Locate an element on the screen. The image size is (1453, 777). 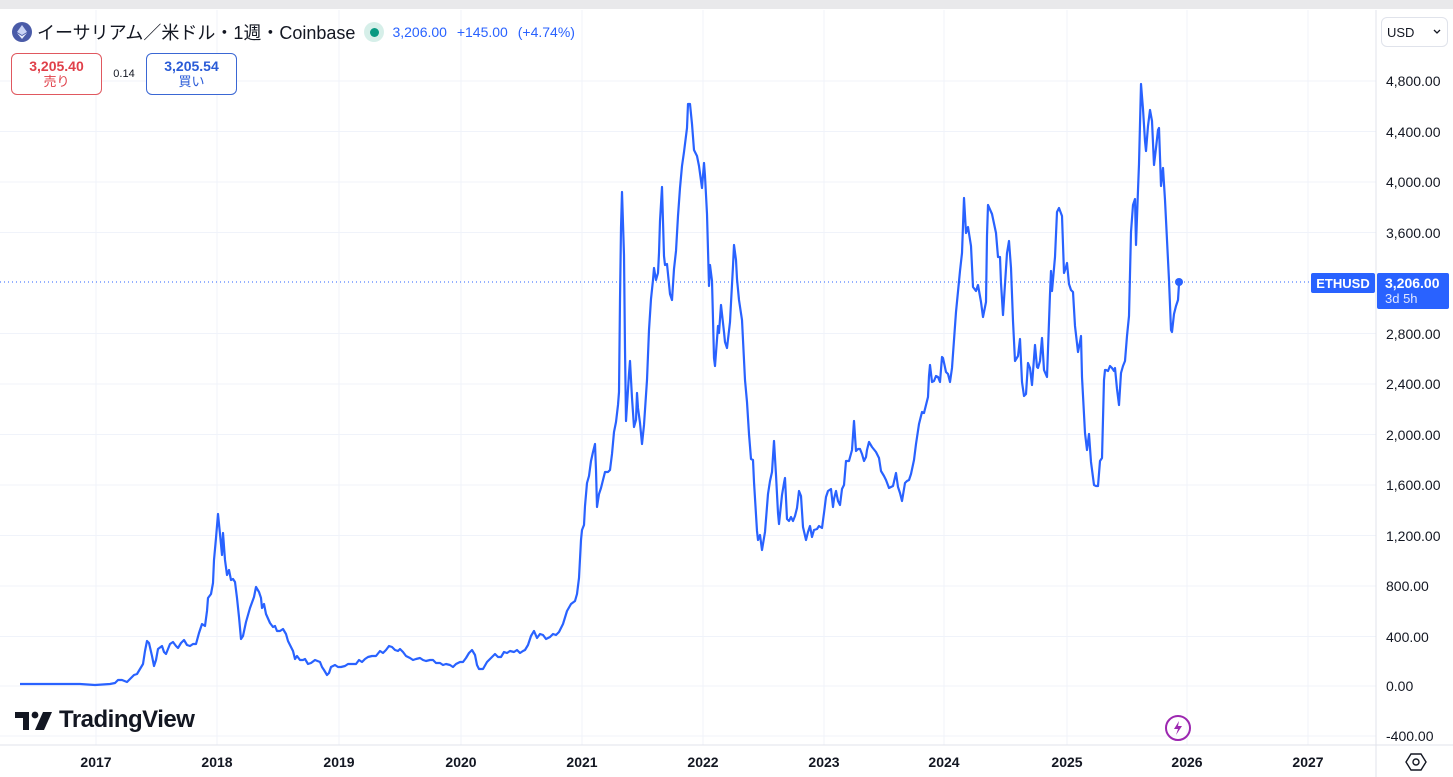
price-change: +145.00 is located at coordinates (482, 32).